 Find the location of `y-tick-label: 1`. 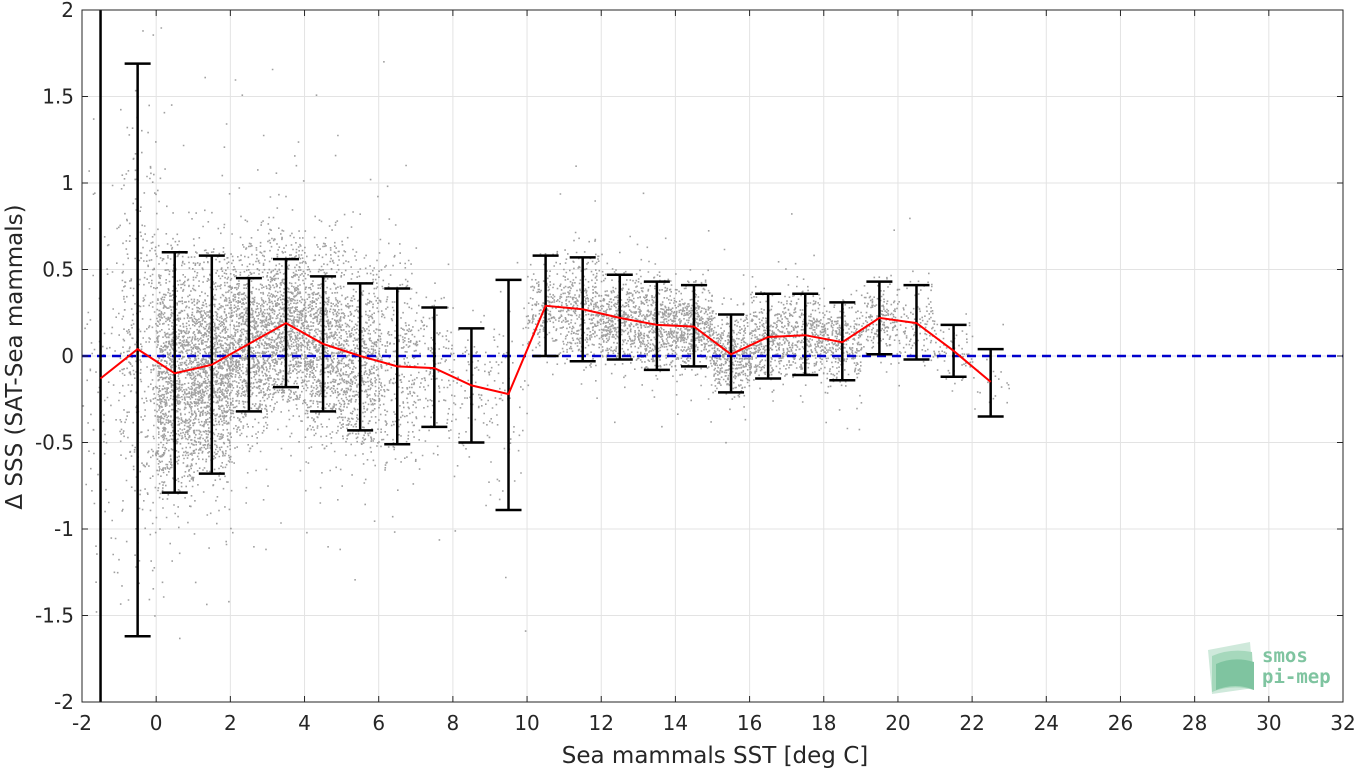

y-tick-label: 1 is located at coordinates (67, 183).